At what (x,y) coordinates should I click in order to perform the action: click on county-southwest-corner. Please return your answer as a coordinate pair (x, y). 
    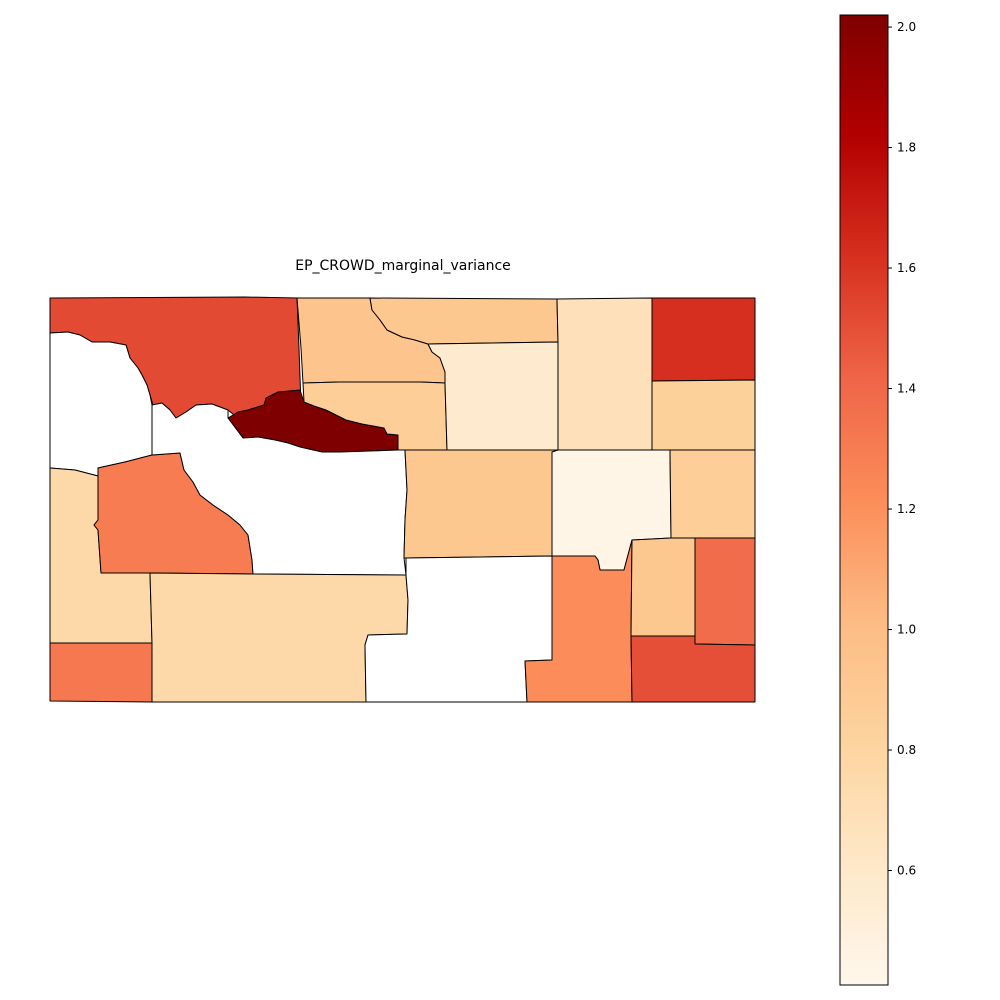
    Looking at the image, I should click on (101, 672).